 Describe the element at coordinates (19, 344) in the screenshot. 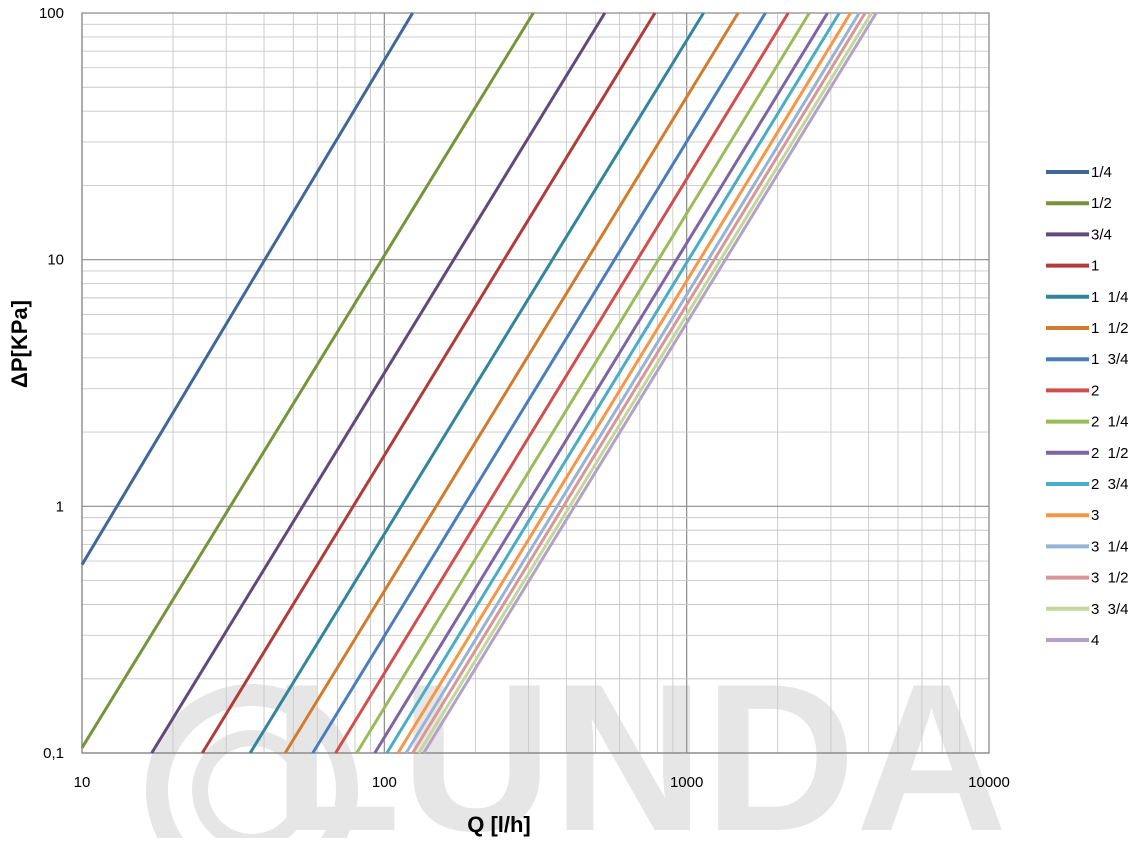

I see `y-axis-title: ΔP[KPa]` at that location.